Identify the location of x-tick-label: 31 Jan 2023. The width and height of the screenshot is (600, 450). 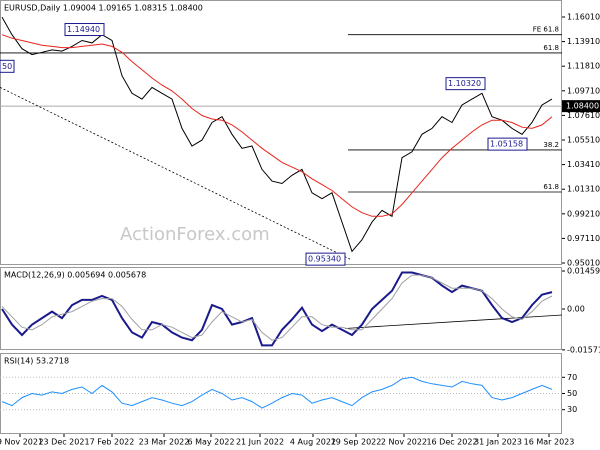
(498, 442).